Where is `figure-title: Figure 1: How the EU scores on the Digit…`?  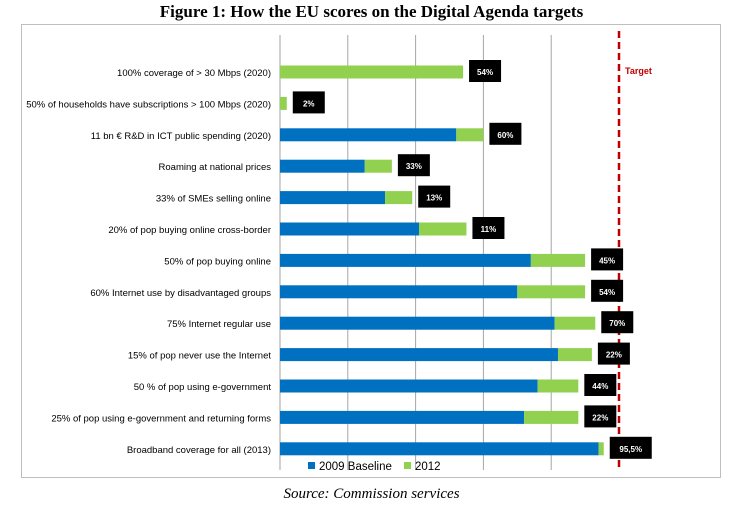
figure-title: Figure 1: How the EU scores on the Digit… is located at coordinates (371, 11).